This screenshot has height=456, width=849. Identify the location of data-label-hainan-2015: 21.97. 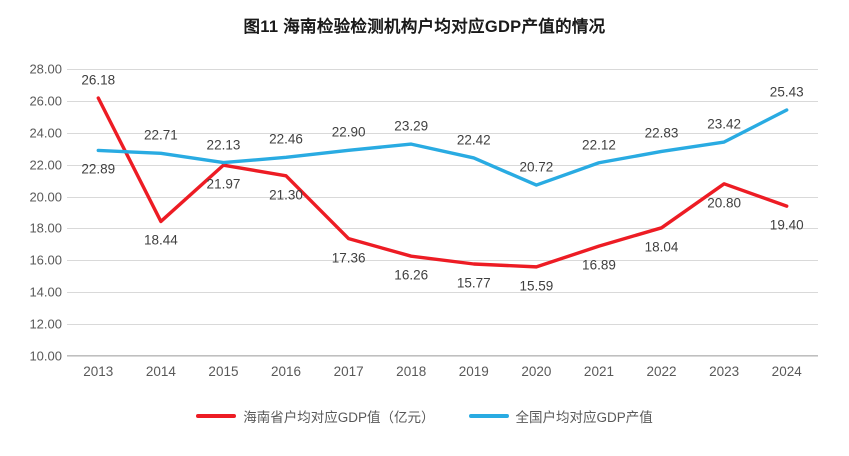
(223, 184).